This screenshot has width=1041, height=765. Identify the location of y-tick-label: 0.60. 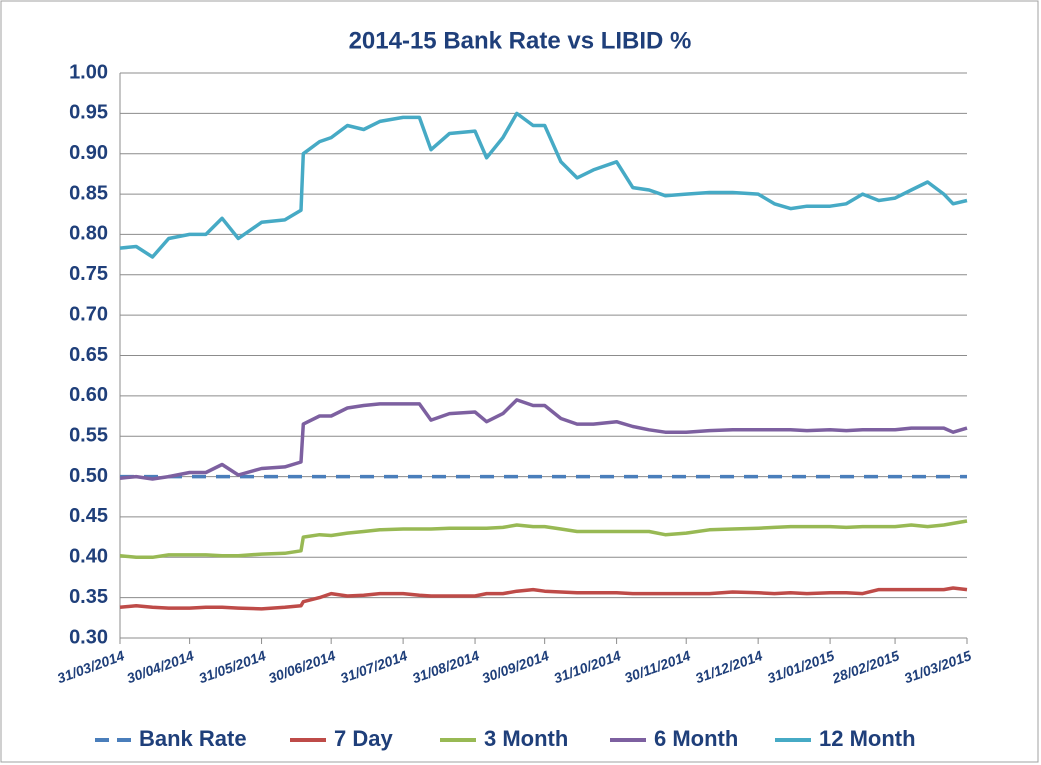
(88, 395).